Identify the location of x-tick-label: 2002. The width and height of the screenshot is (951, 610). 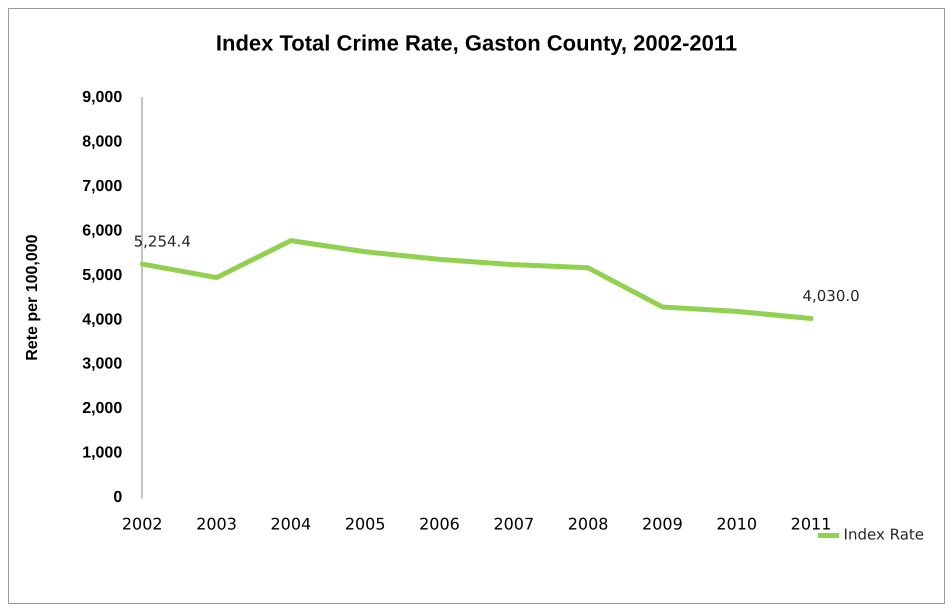
(142, 524).